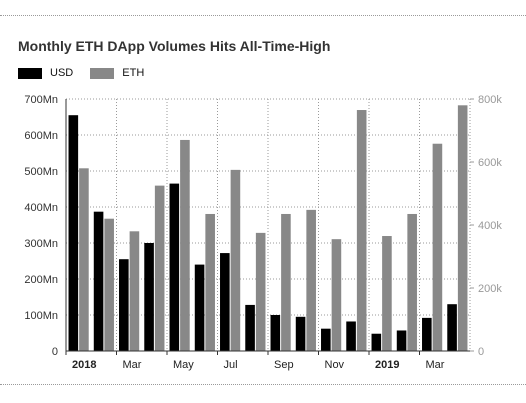  I want to click on x-tick-label: Sep, so click(284, 365).